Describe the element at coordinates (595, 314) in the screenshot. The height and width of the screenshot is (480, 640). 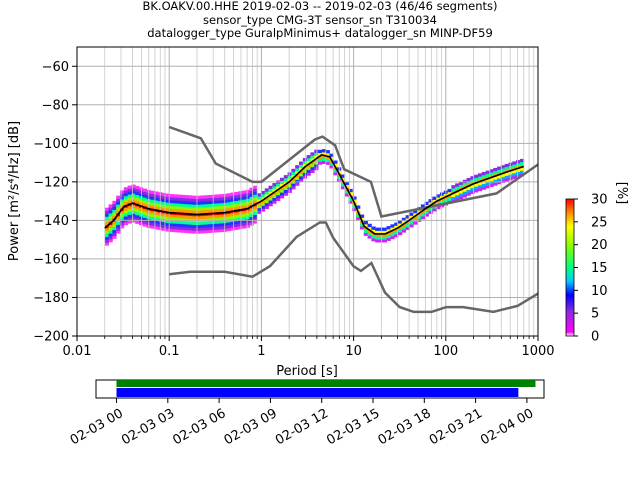
I see `colorbar-tick-label: 5` at that location.